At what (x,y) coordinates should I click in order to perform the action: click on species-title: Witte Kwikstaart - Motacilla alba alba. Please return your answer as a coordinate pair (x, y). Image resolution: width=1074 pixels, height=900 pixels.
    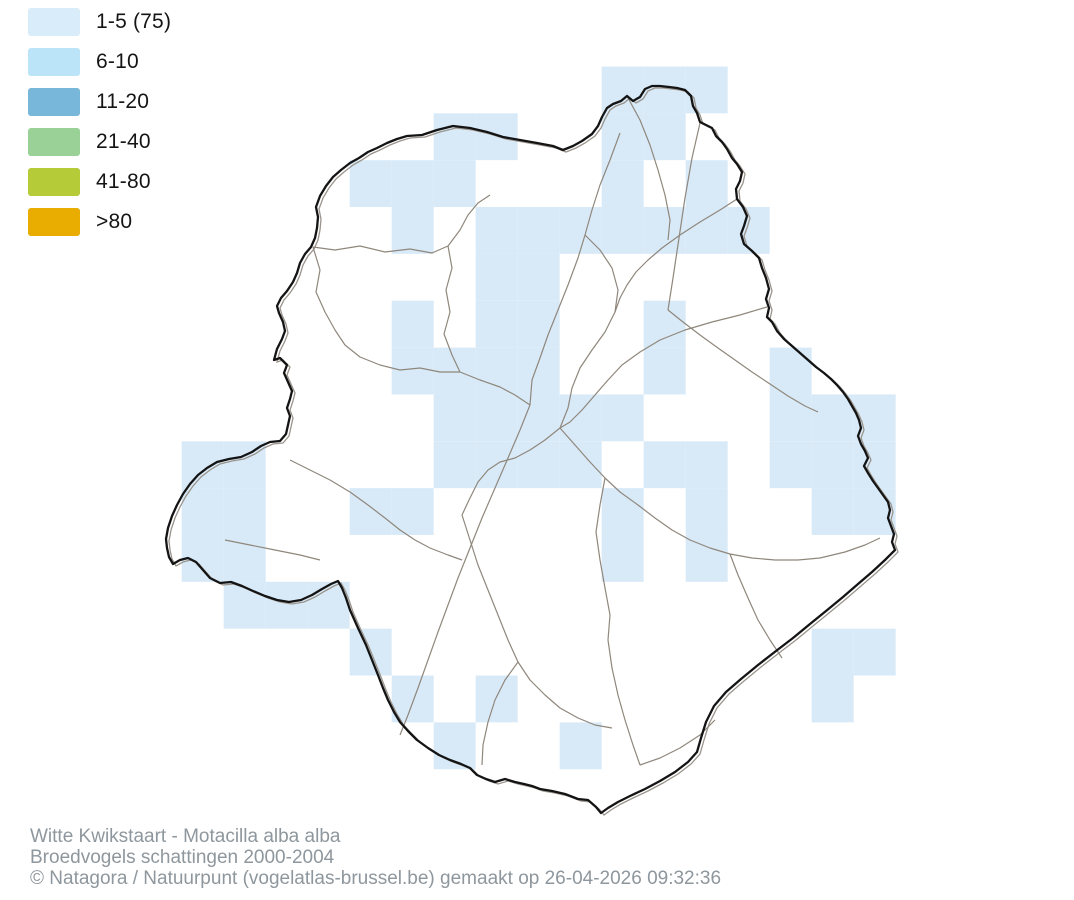
    Looking at the image, I should click on (185, 836).